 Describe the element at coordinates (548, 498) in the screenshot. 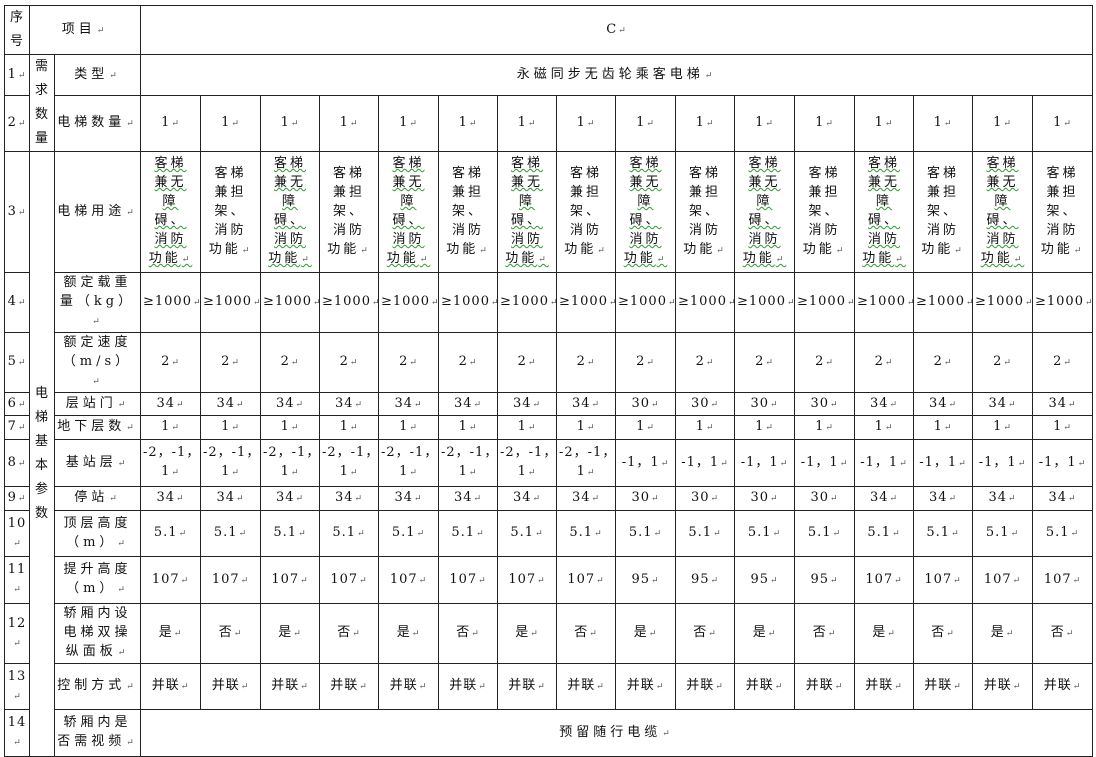

I see `table-row: 9停站34343434343434343030303034343434` at that location.